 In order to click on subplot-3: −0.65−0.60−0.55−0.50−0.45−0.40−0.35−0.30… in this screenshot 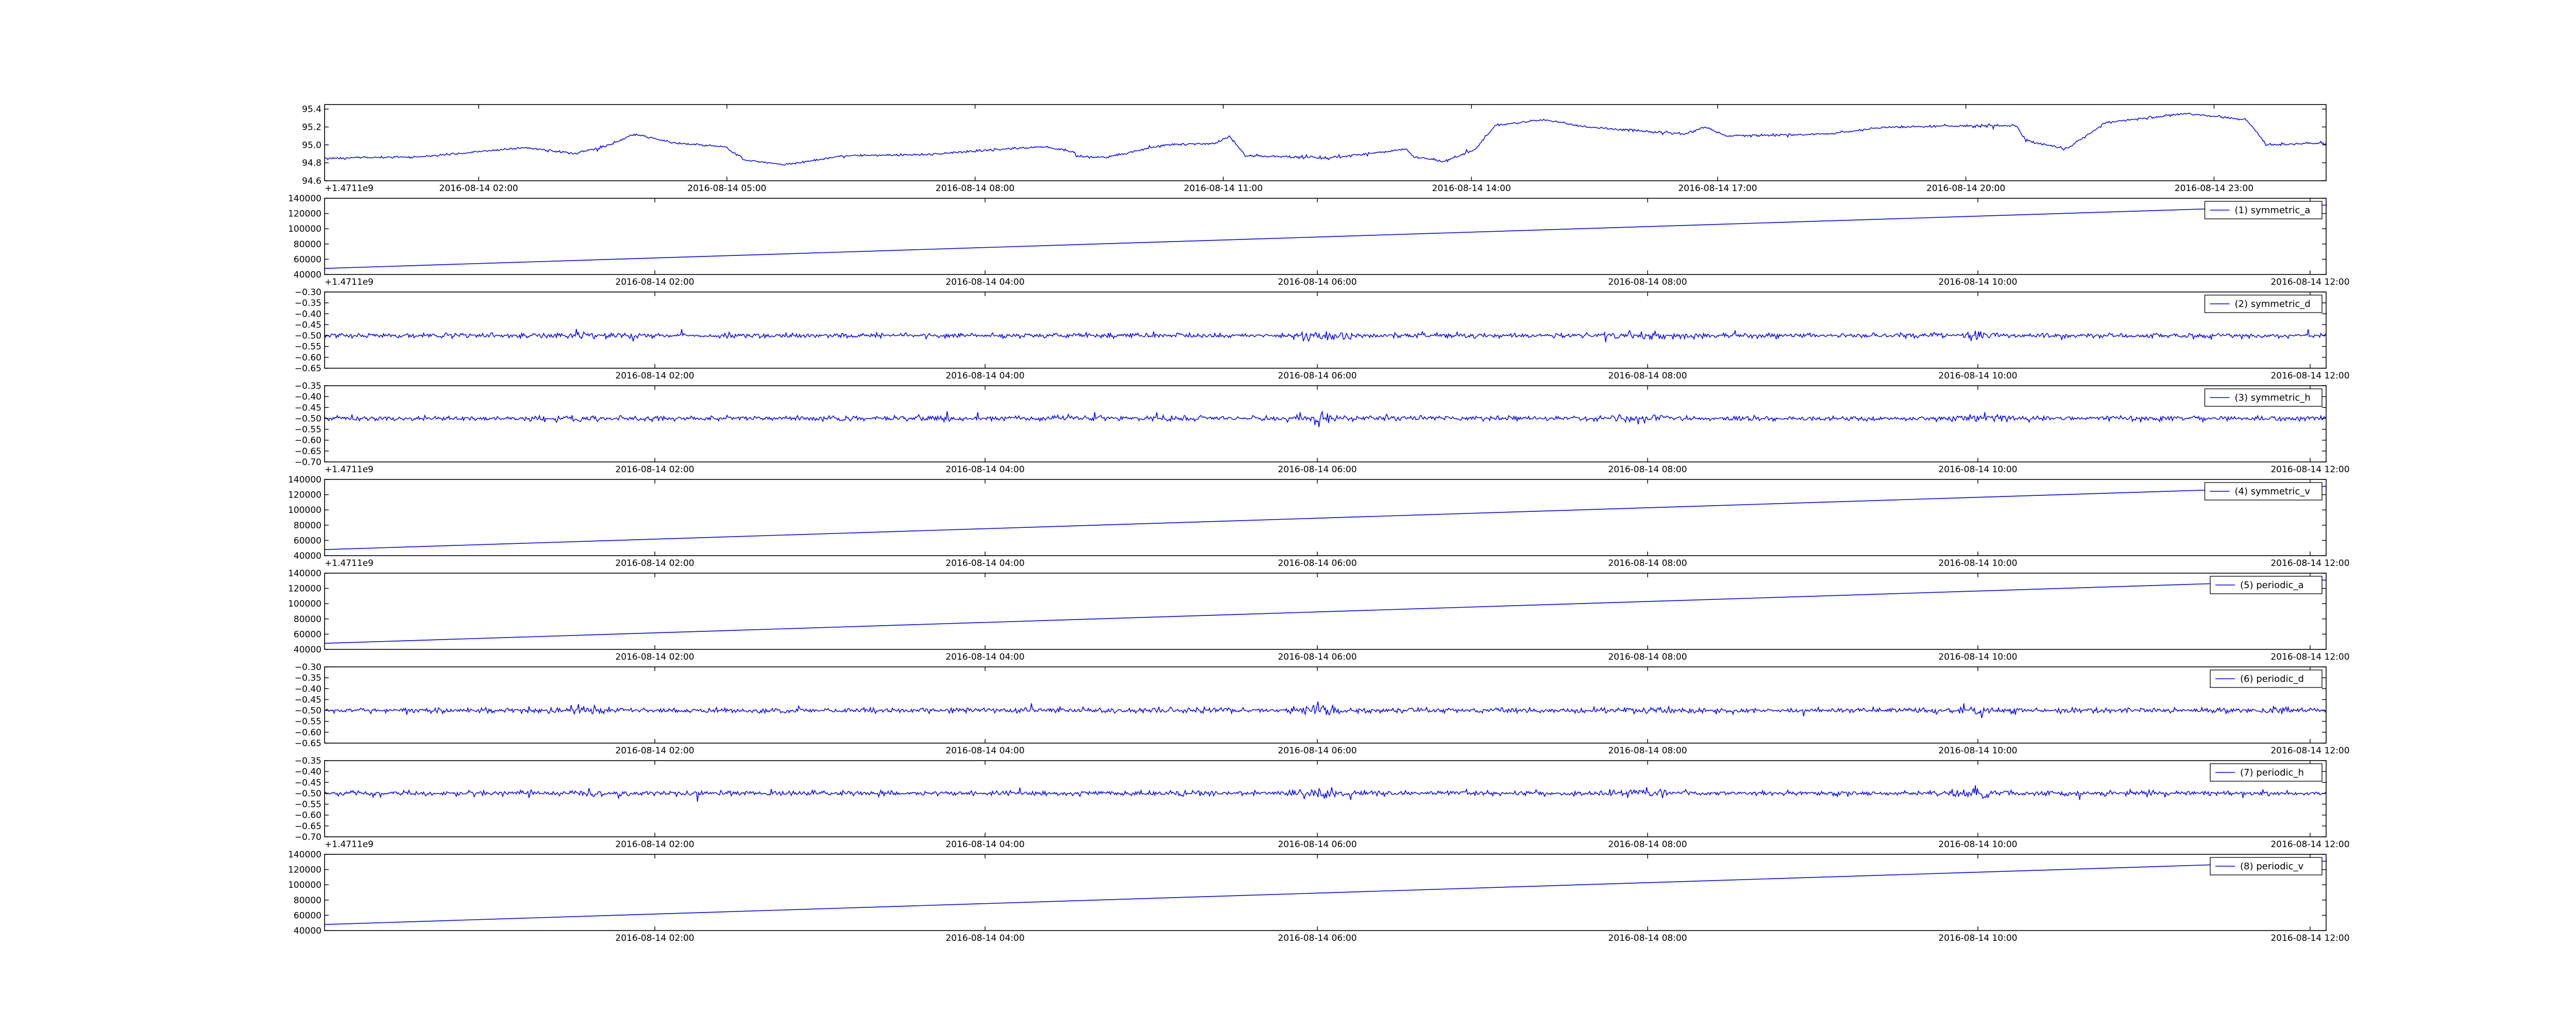, I will do `click(1322, 334)`.